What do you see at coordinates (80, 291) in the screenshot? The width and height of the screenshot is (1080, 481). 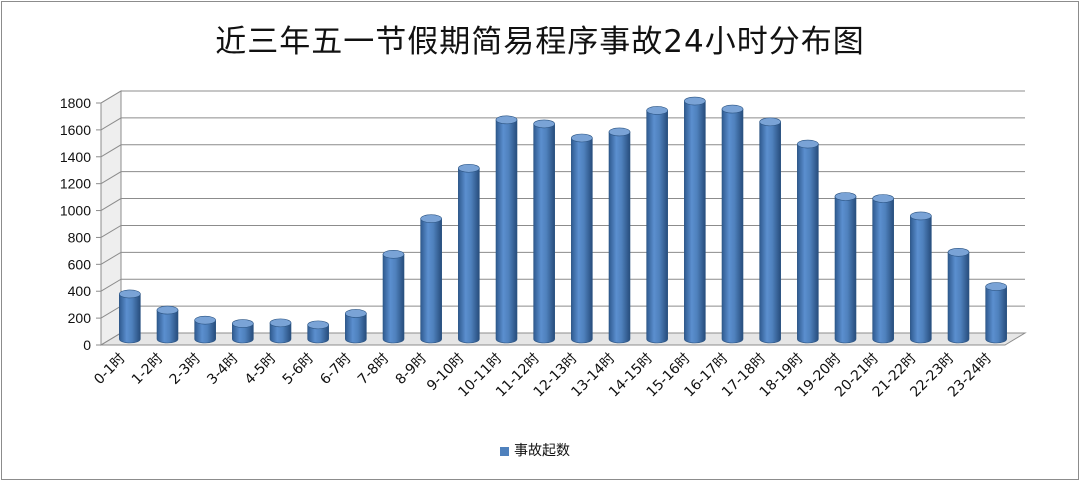 I see `y-tick-label: 400` at bounding box center [80, 291].